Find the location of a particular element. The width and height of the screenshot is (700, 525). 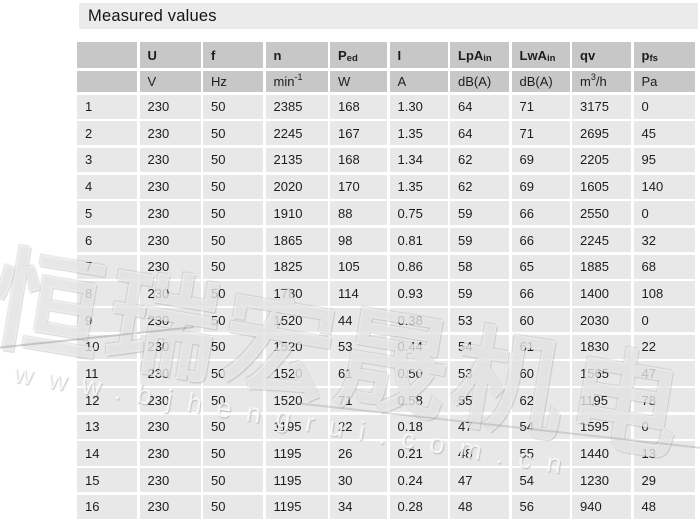

table-cell: 1520 is located at coordinates (296, 373).